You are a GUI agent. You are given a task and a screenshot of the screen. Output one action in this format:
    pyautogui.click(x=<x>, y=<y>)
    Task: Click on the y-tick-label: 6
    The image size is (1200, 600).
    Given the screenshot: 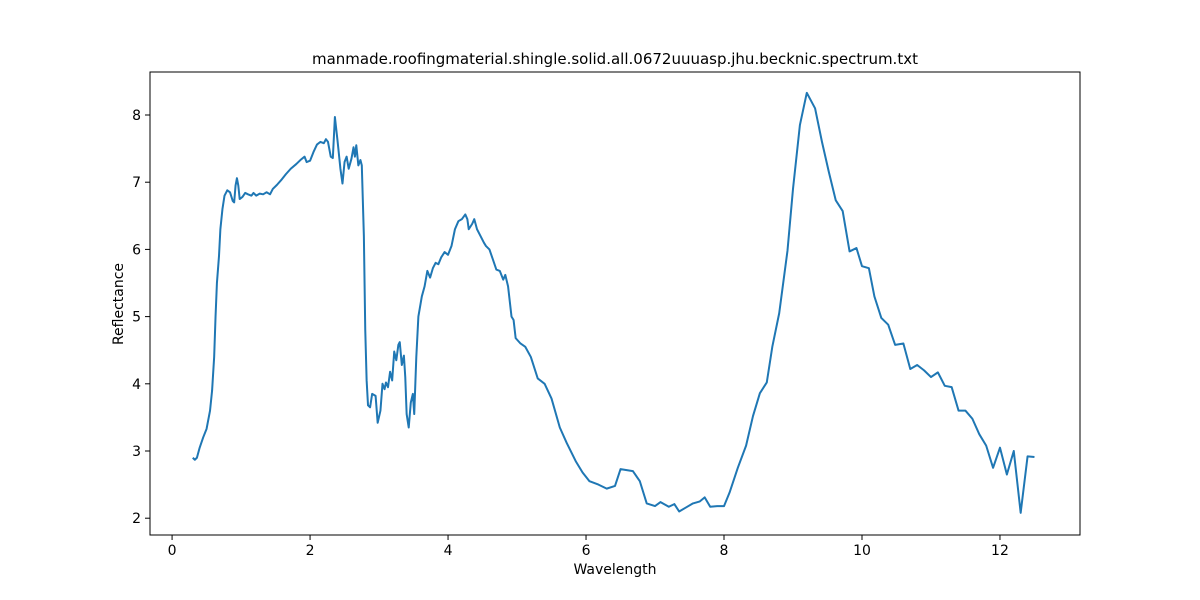 What is the action you would take?
    pyautogui.click(x=136, y=250)
    